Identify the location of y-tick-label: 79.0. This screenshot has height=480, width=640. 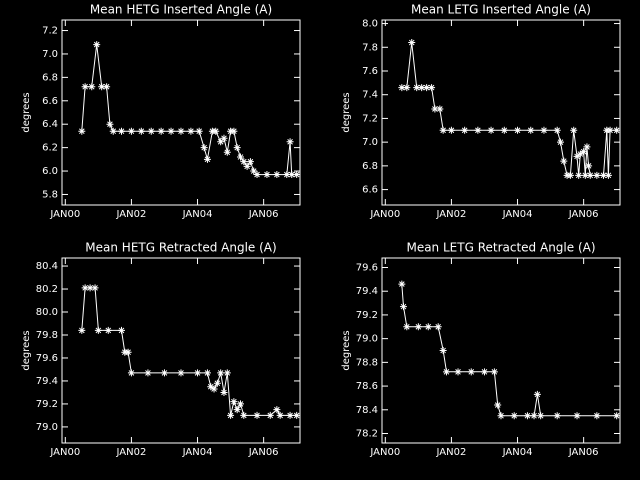
(367, 339).